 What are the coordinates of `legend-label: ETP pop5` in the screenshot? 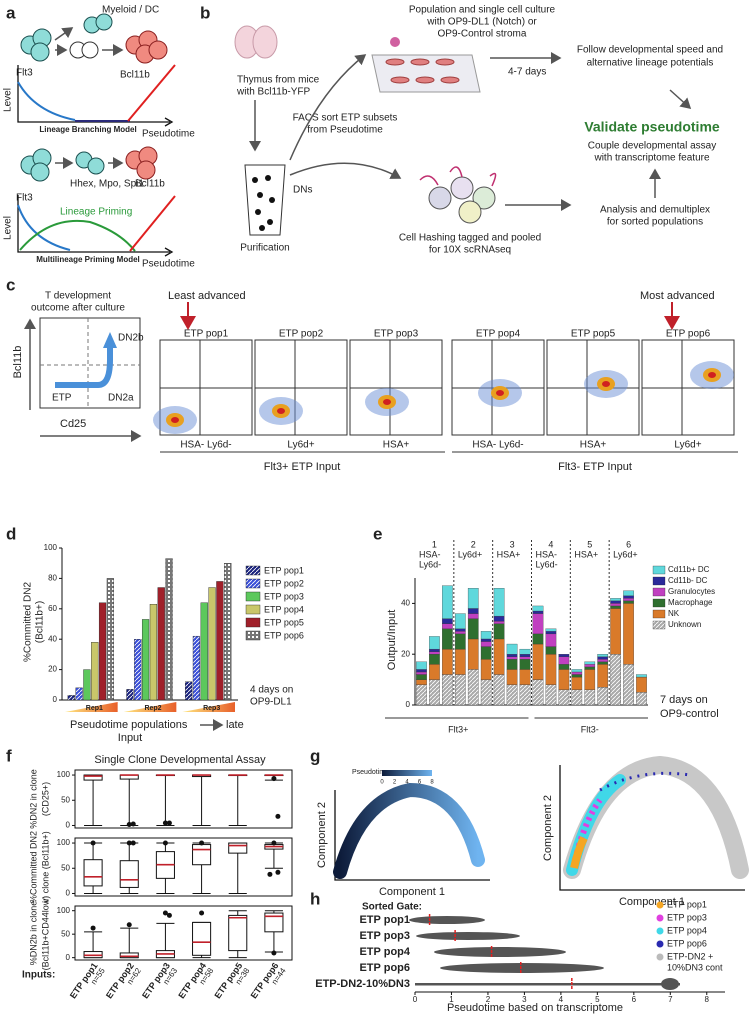 It's located at (284, 622).